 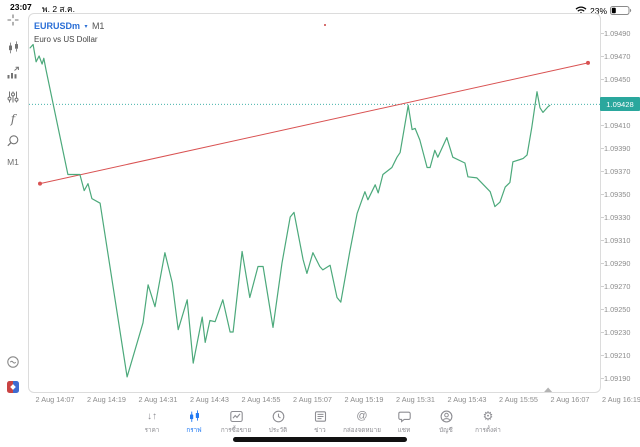 I want to click on time-axis-label: 2 Aug 15:31, so click(x=415, y=399).